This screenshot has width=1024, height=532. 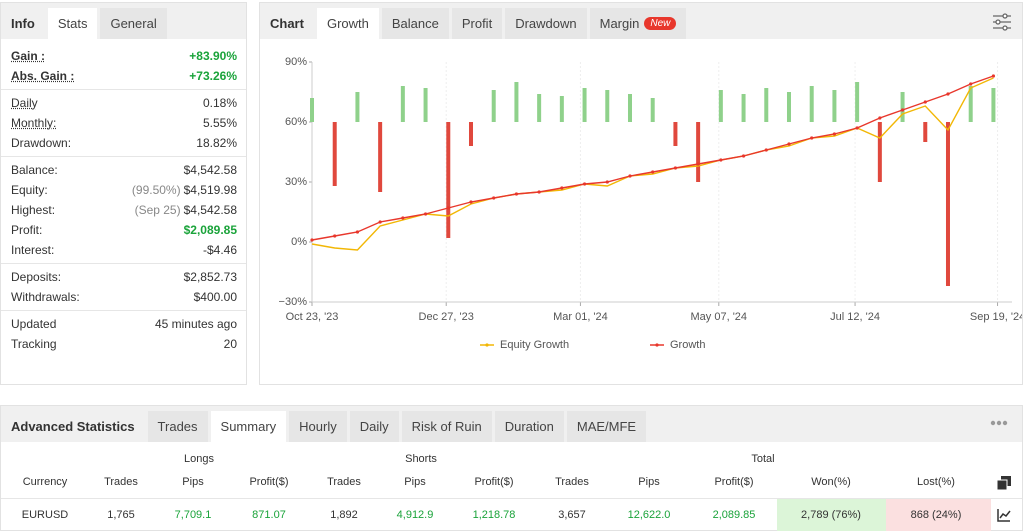 I want to click on x-tick-label: Dec 27, '23, so click(x=446, y=317).